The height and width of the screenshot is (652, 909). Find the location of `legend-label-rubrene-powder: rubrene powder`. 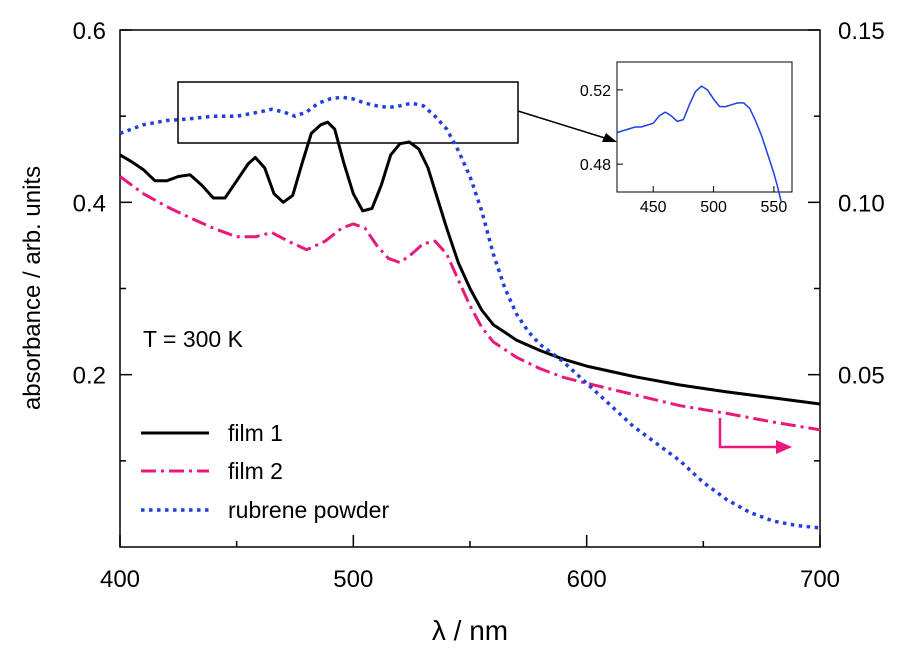

legend-label-rubrene-powder: rubrene powder is located at coordinates (308, 510).